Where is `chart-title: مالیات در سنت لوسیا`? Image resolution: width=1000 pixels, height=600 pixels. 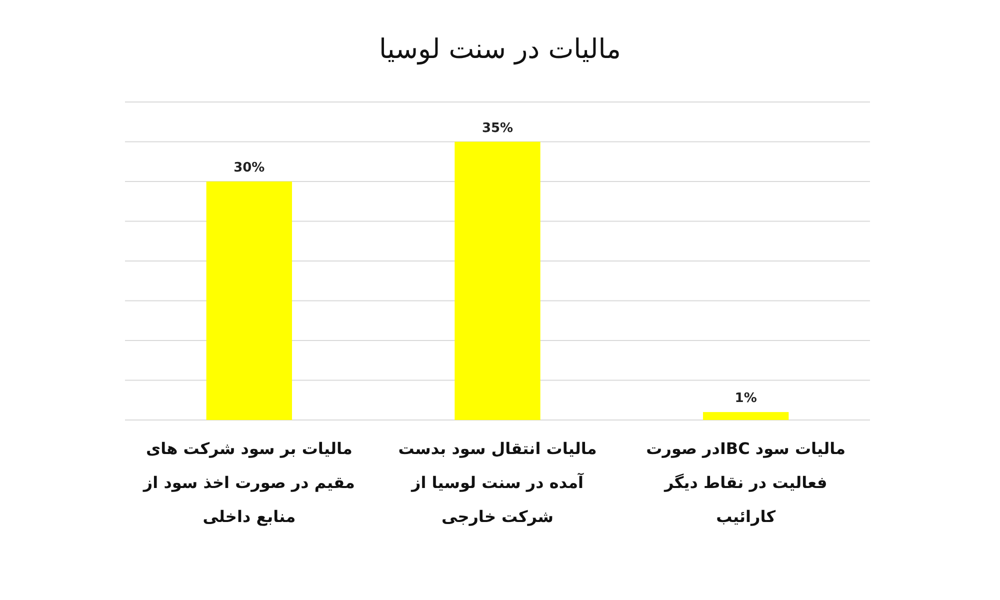
chart-title: مالیات در سنت لوسیا is located at coordinates (500, 49).